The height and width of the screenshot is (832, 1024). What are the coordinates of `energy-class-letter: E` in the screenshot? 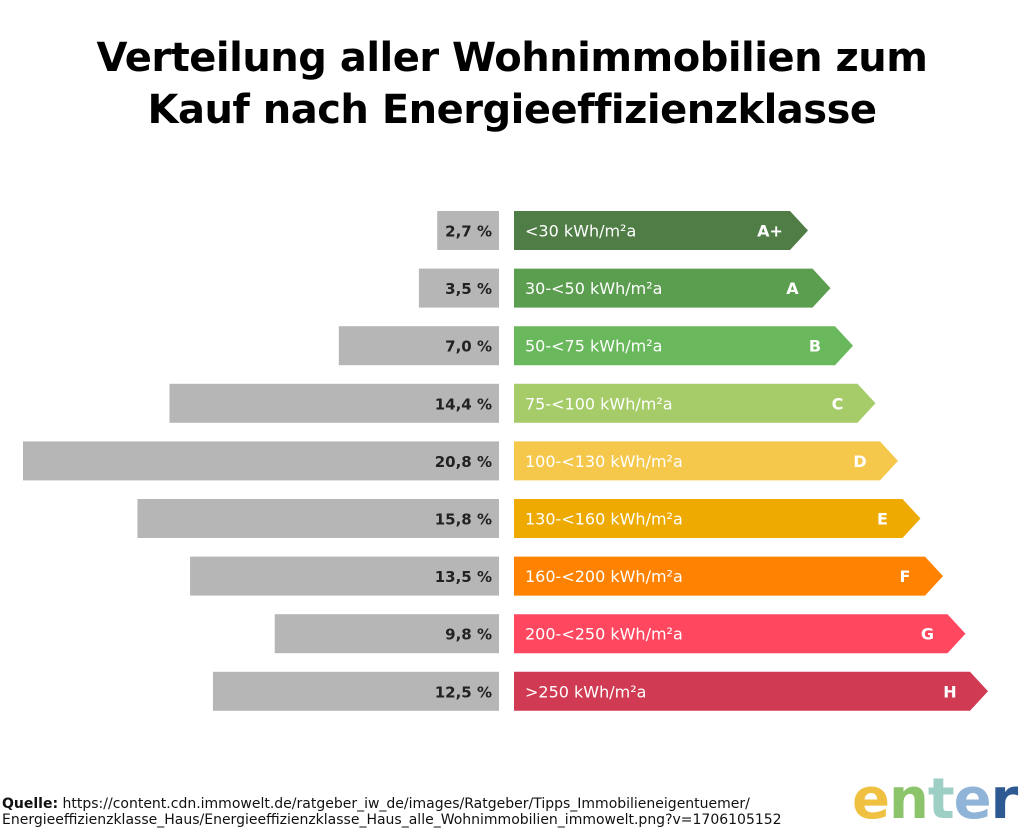 It's located at (882, 519).